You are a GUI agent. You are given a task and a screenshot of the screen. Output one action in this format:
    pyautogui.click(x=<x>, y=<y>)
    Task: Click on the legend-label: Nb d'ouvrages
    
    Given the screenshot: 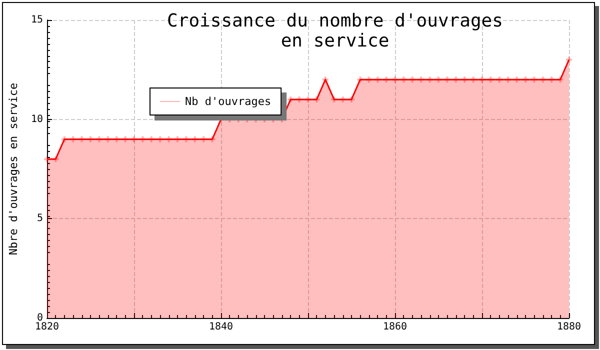 What is the action you would take?
    pyautogui.click(x=228, y=101)
    